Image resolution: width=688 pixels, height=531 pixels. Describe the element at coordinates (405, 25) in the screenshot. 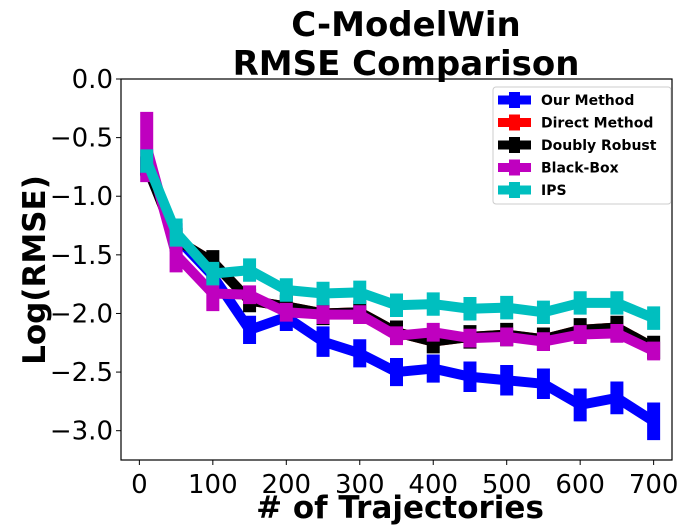

I see `chart-title-line1: C-ModelWin` at that location.